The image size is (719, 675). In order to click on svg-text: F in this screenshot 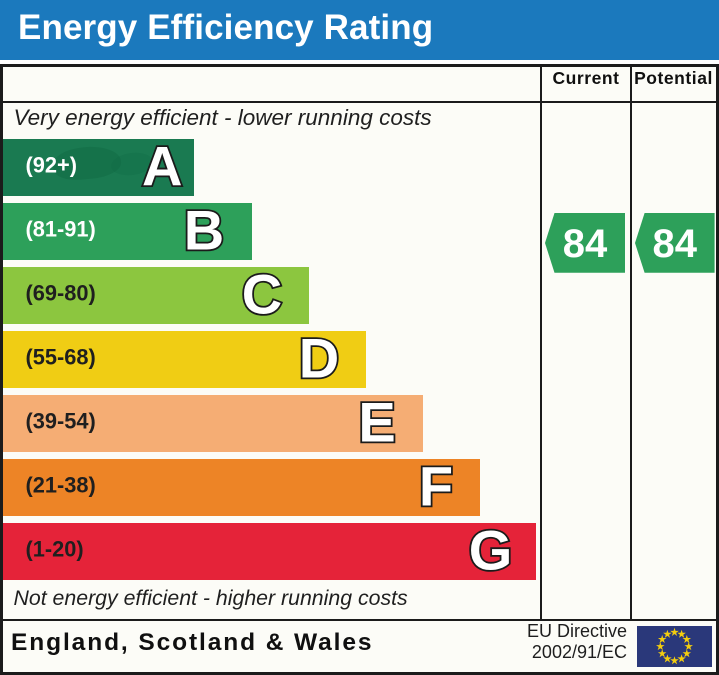, I will do `click(436, 486)`.